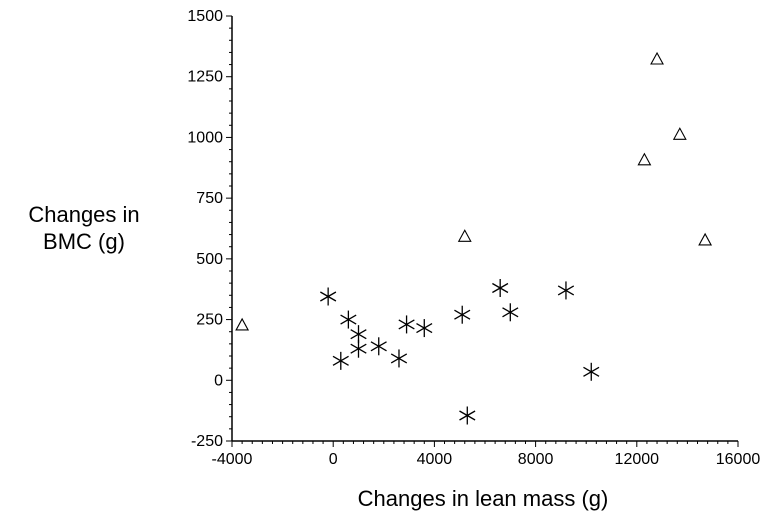  I want to click on y-tick-label: 1000, so click(205, 137).